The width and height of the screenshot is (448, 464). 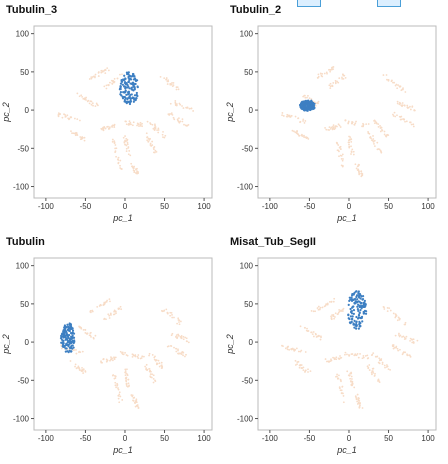 I want to click on highlight-points, so click(x=307, y=105).